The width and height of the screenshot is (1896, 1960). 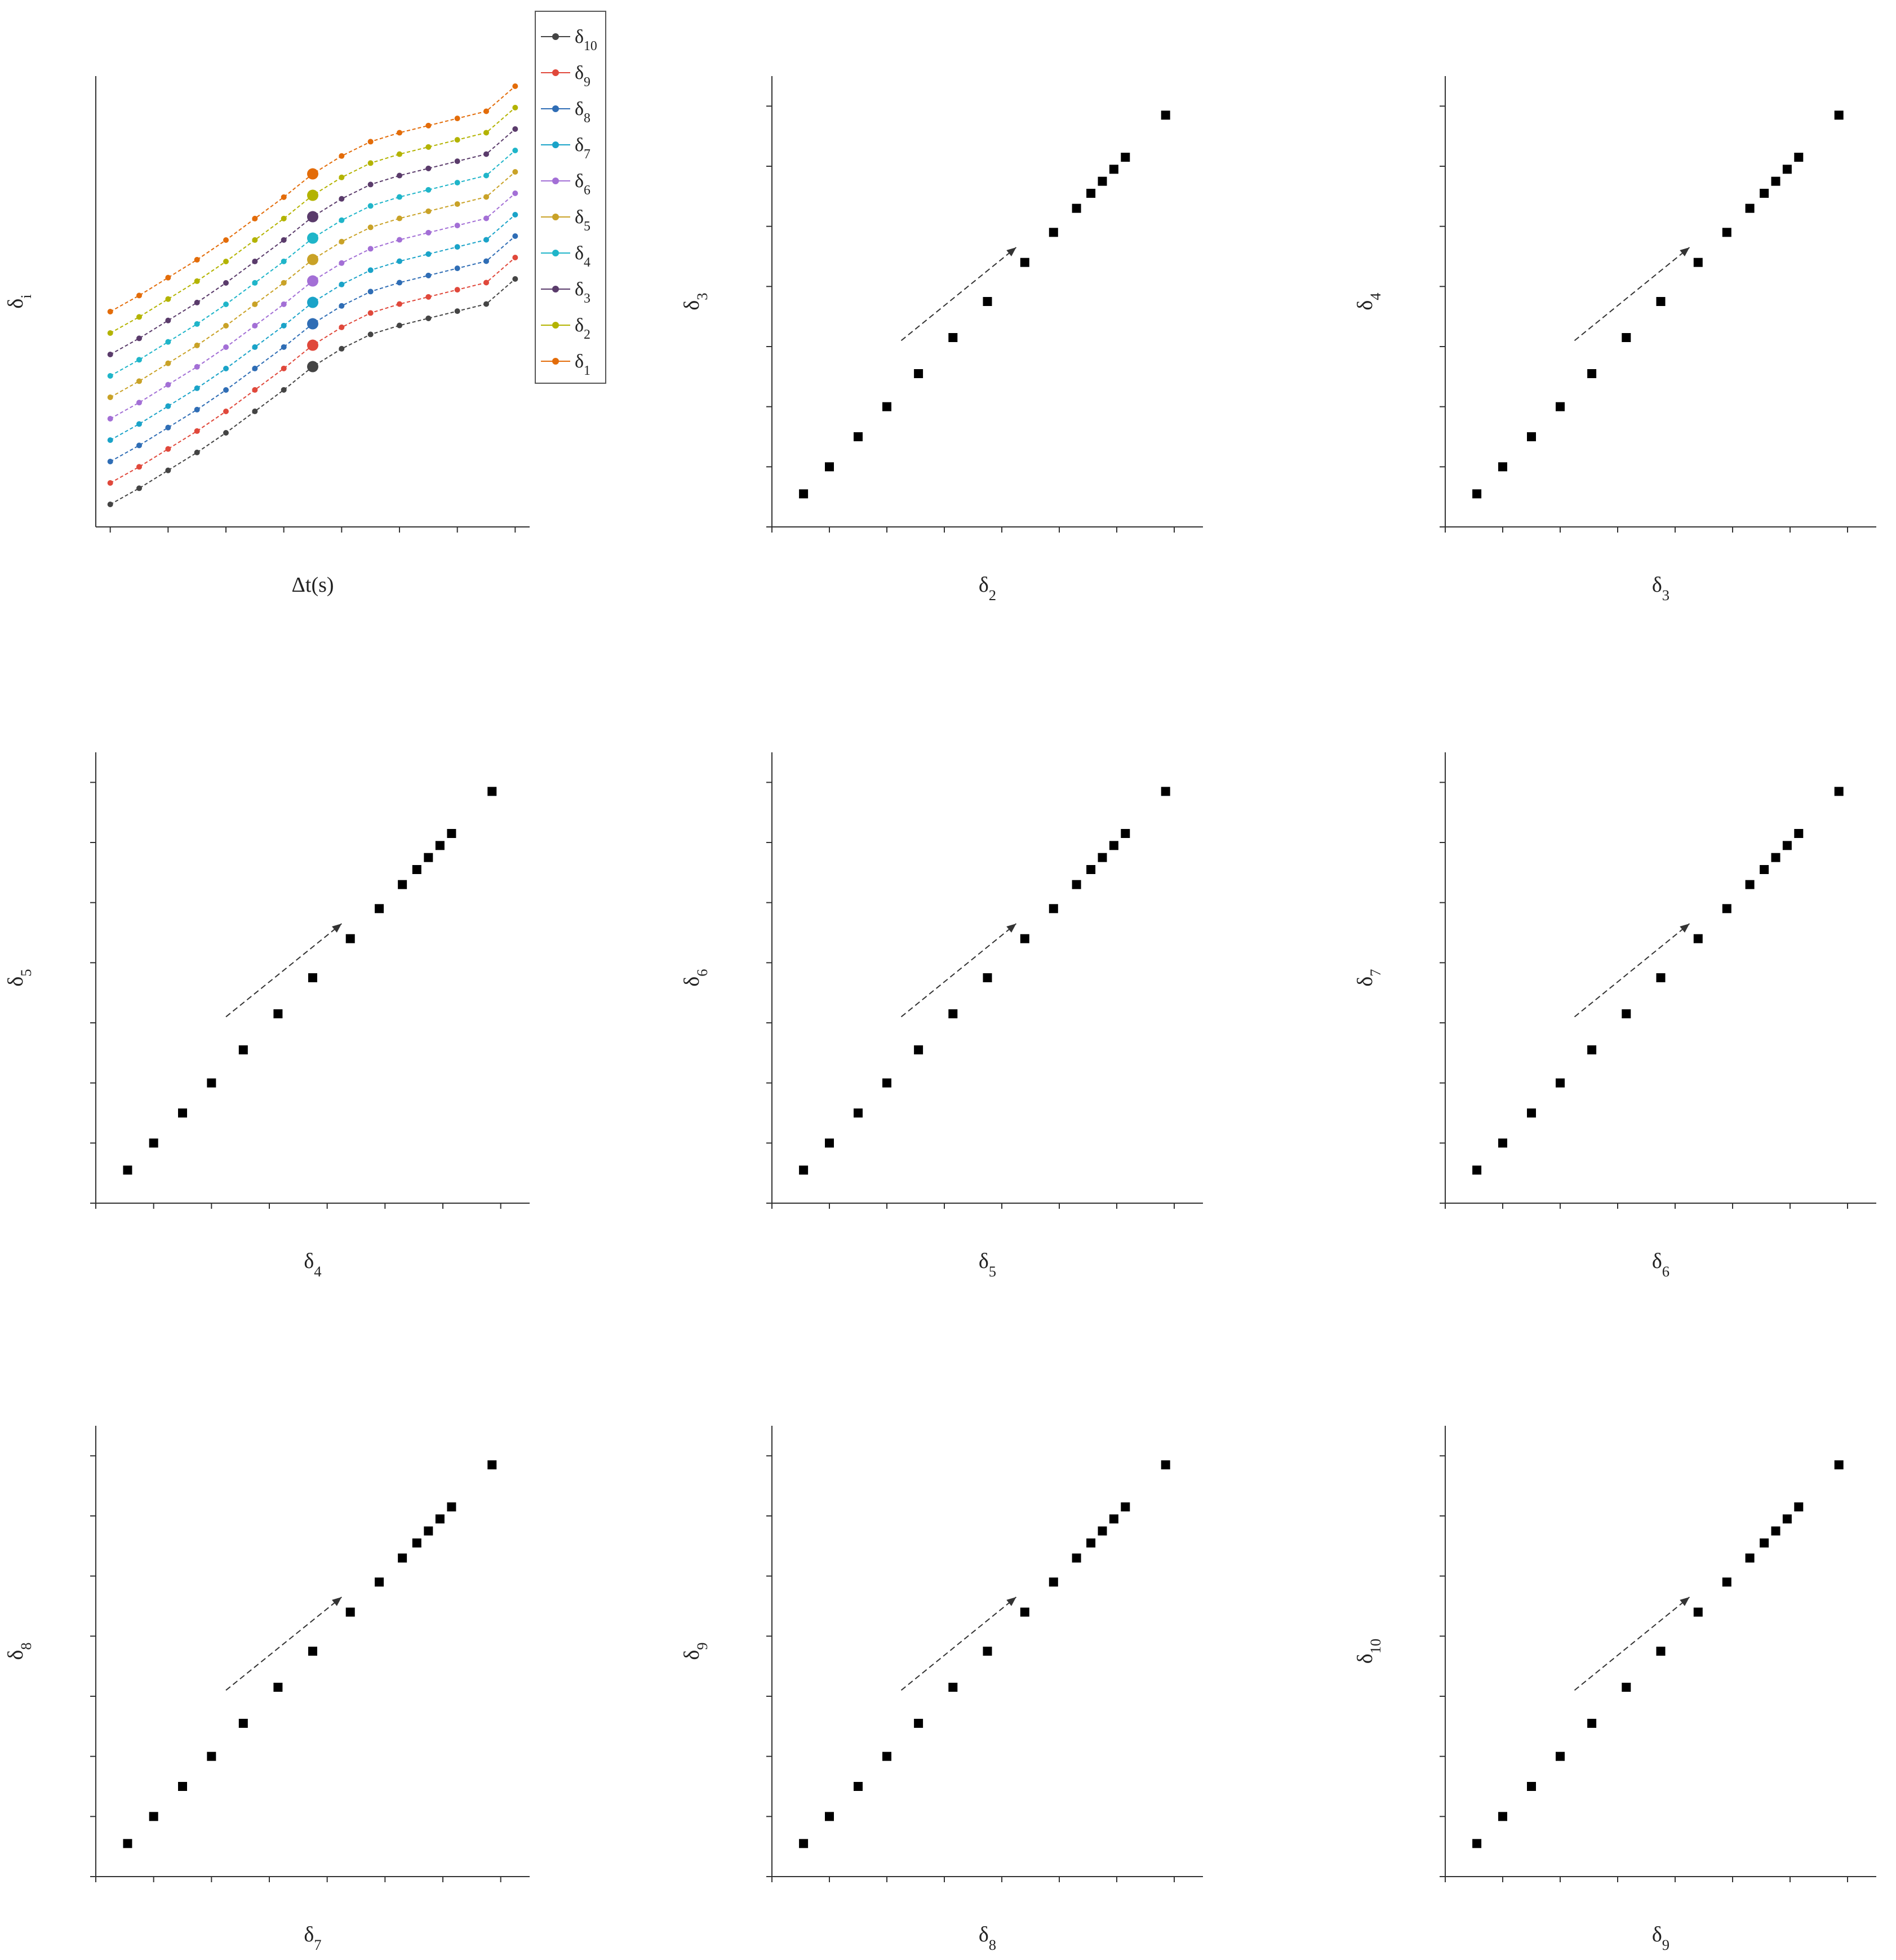 What do you see at coordinates (312, 1938) in the screenshot?
I see `x-axis-title: δ7` at bounding box center [312, 1938].